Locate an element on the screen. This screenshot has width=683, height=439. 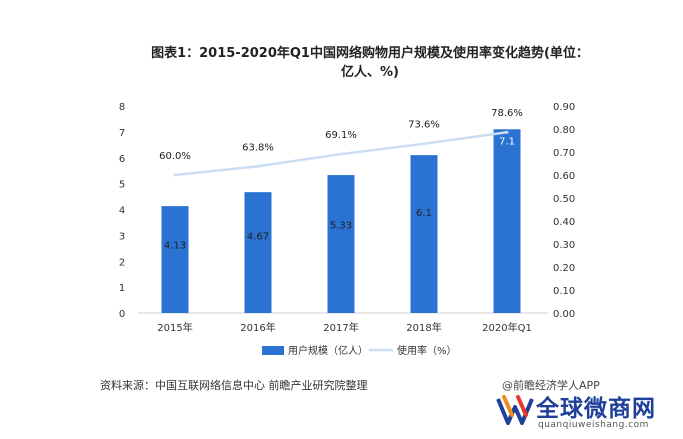
source-note: 资料来源：中国互联网络信息中心 前瞻产业研究院整理 is located at coordinates (234, 385).